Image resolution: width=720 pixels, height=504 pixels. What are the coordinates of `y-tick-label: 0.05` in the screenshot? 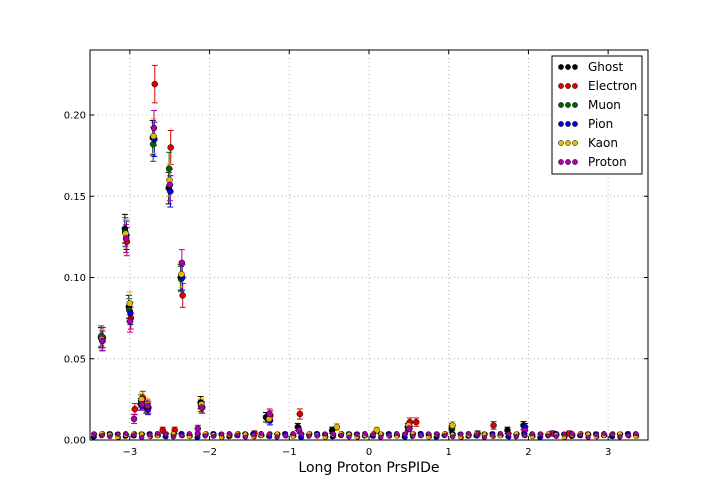 It's located at (75, 359).